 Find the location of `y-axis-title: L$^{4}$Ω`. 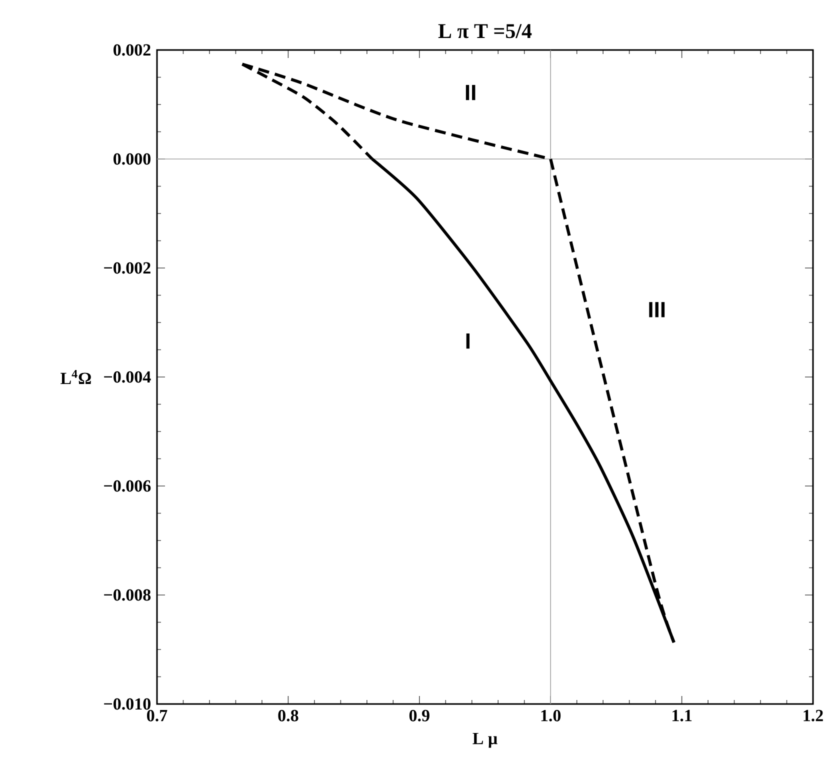

y-axis-title: L$^{4}$Ω is located at coordinates (75, 377).